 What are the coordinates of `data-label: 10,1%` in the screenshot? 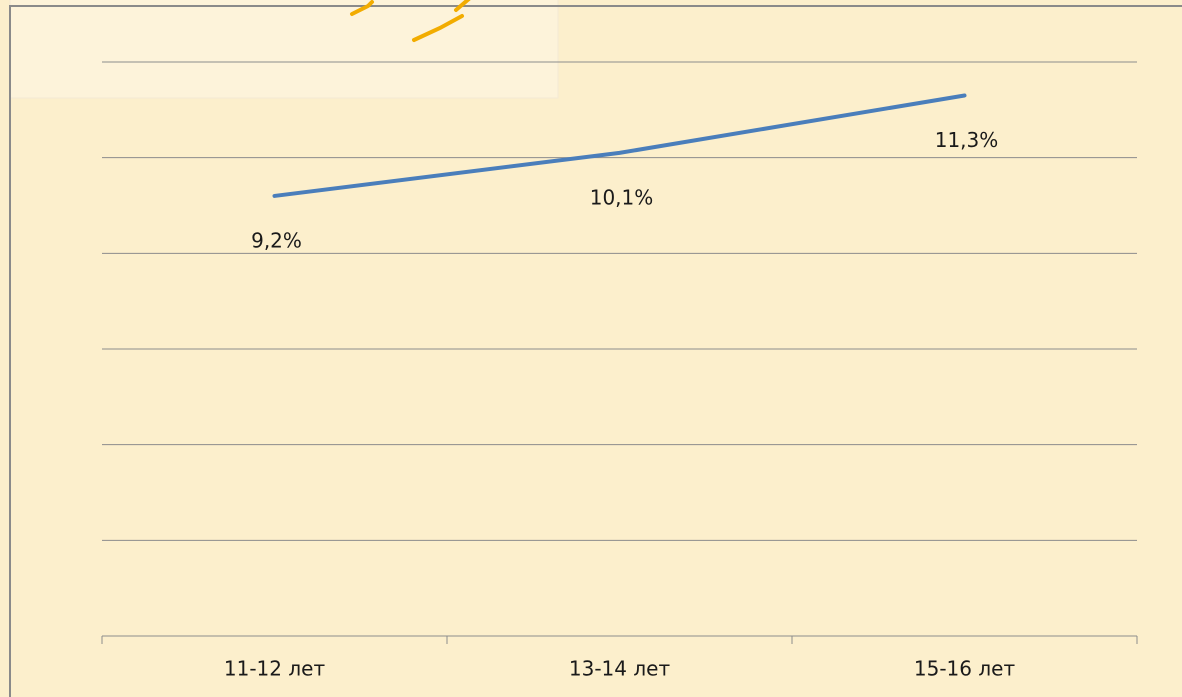 It's located at (622, 197).